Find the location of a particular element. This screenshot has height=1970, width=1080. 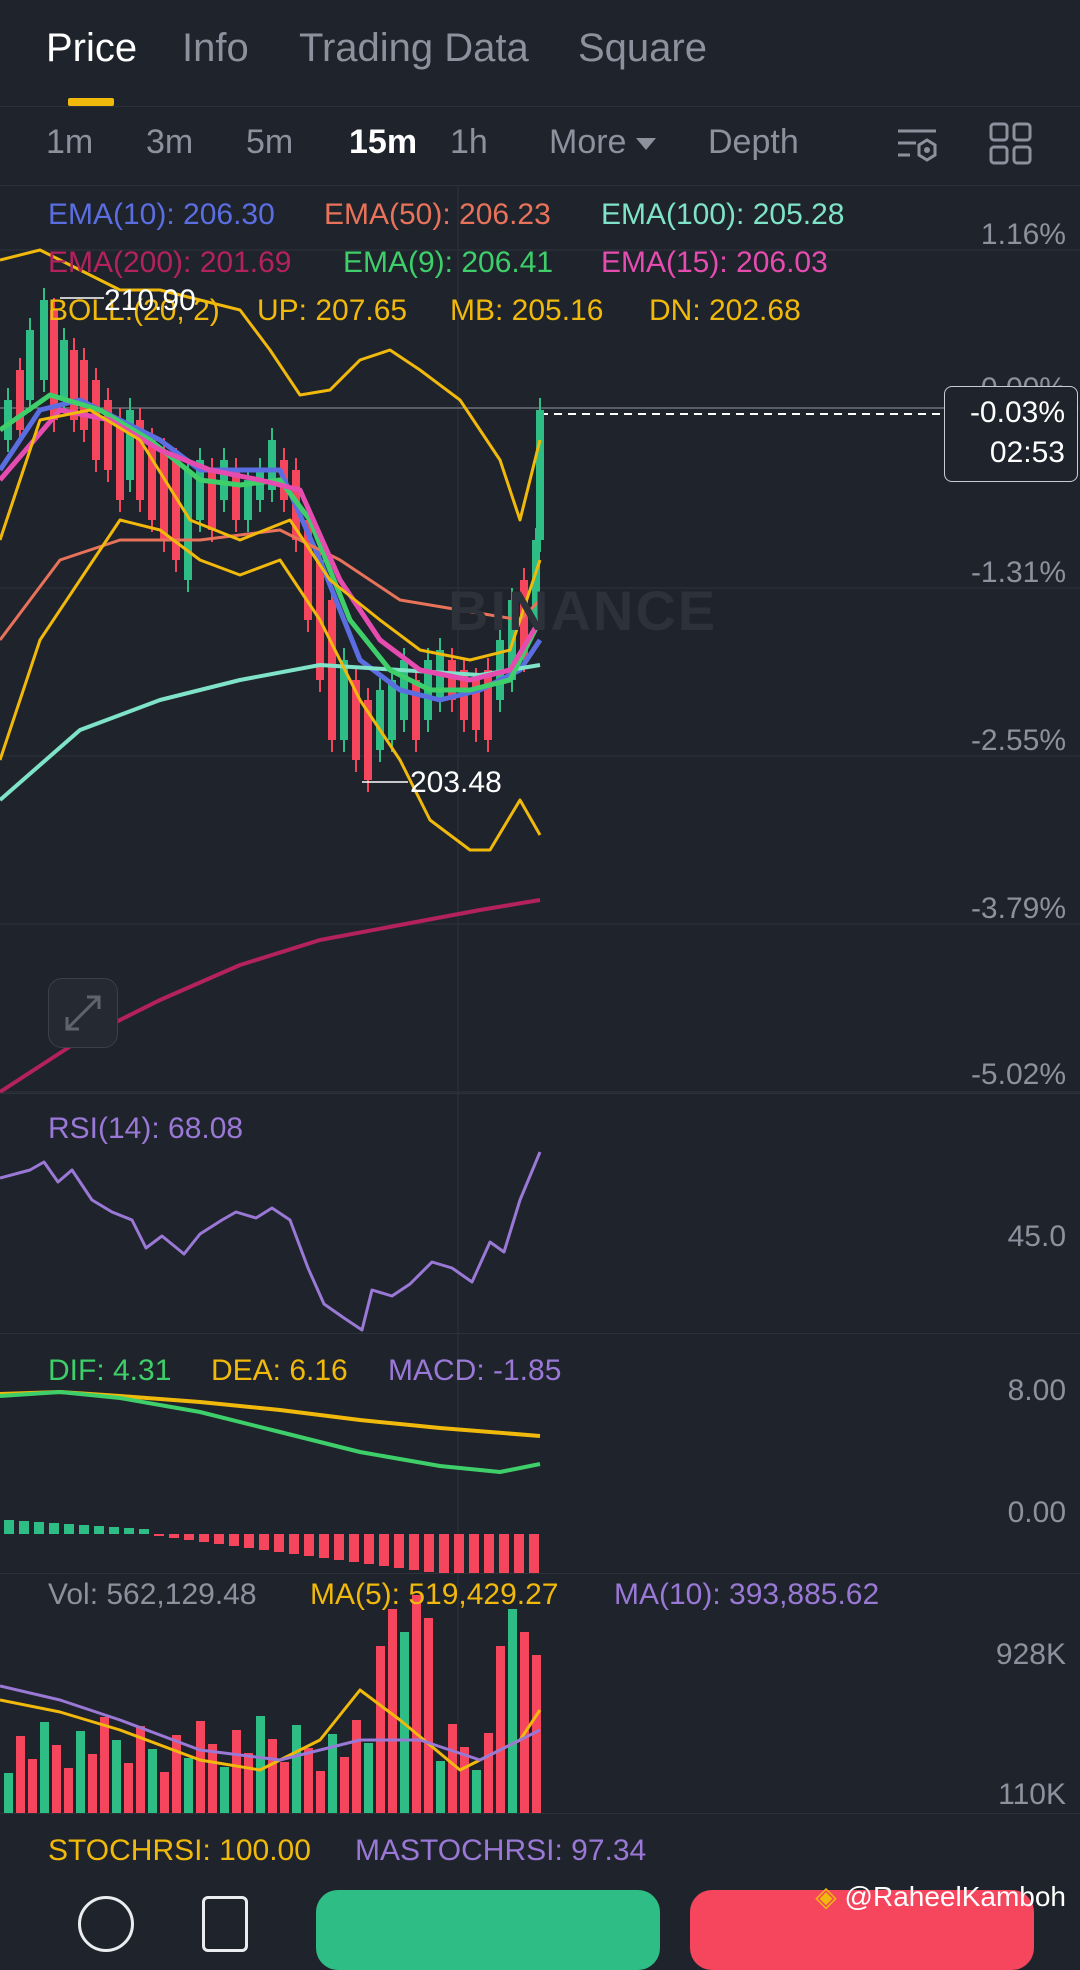

credit-label: ◈ @RaheelKamboh is located at coordinates (940, 1896).